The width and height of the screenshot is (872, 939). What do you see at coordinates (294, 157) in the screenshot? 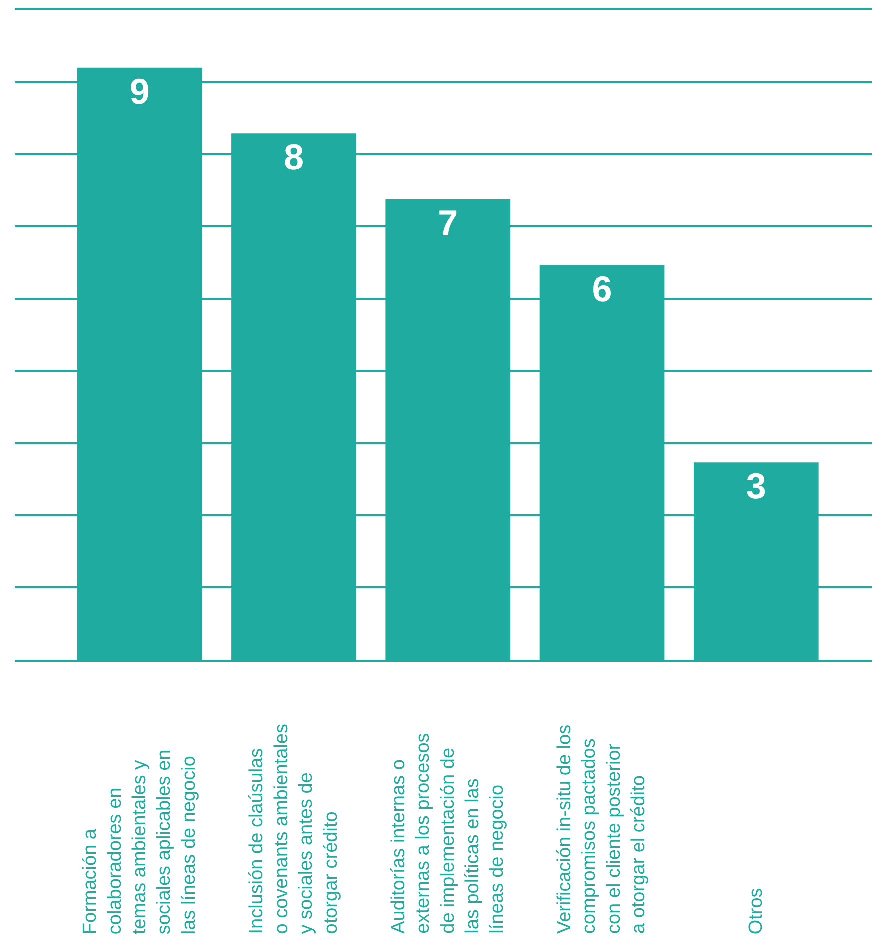
I see `data-label: 8` at bounding box center [294, 157].